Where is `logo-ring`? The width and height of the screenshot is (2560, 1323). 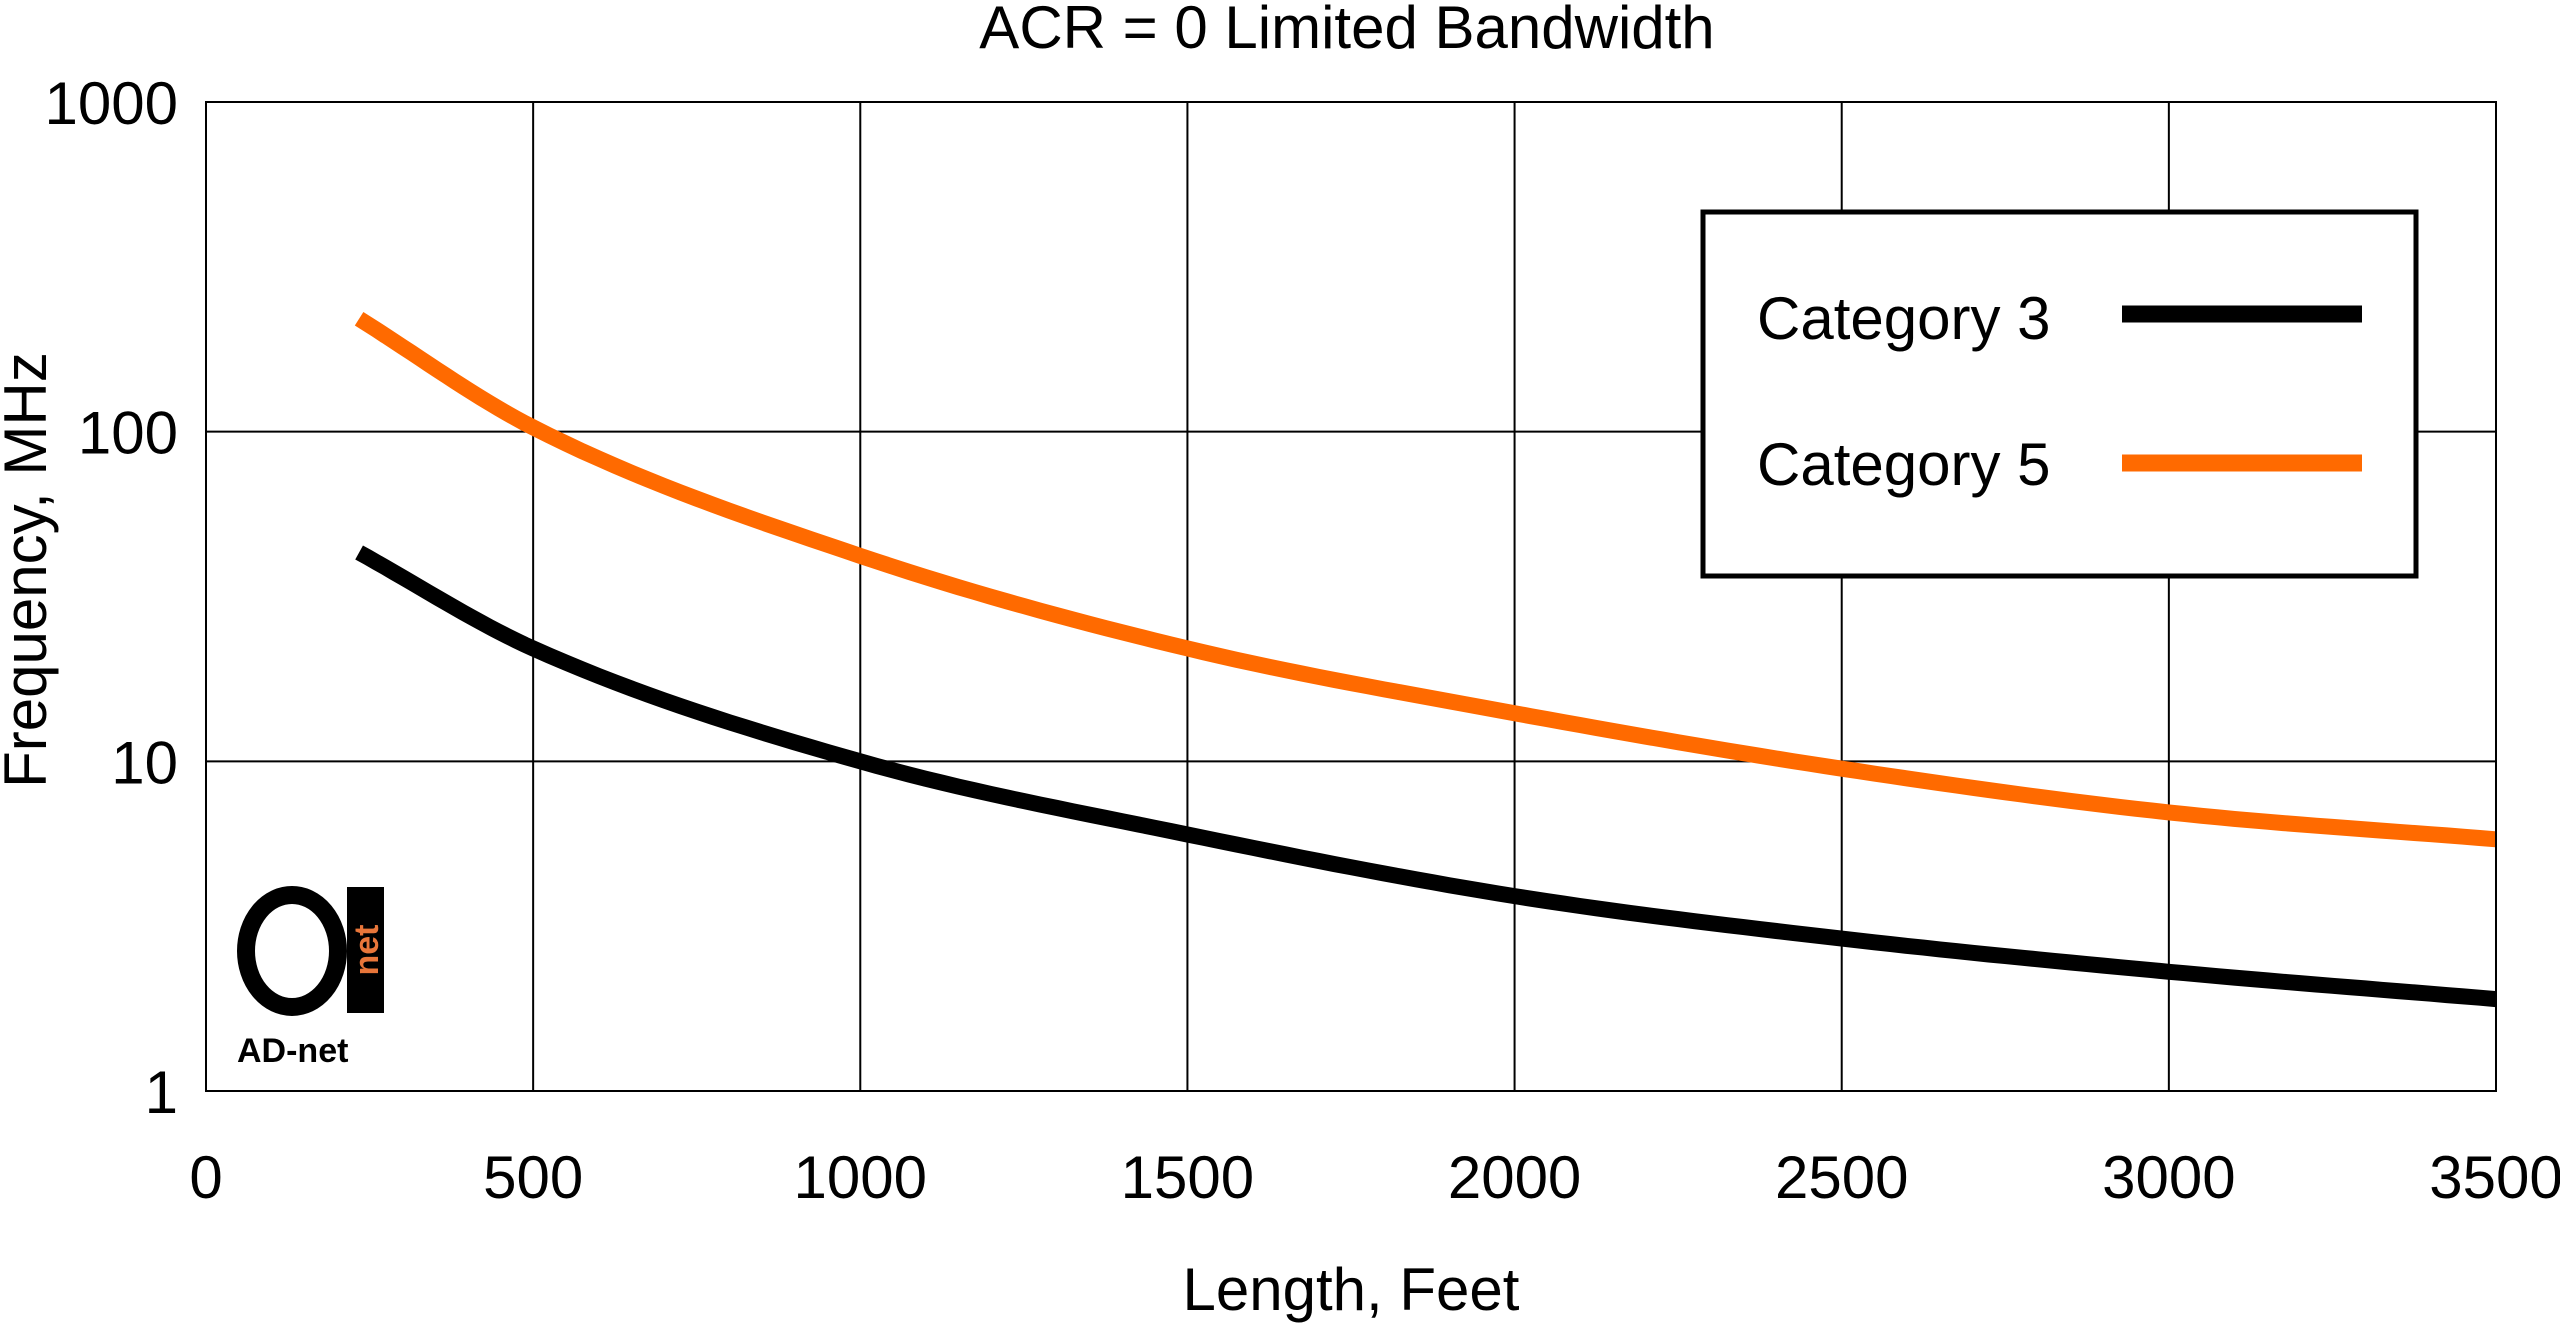
logo-ring is located at coordinates (292, 951).